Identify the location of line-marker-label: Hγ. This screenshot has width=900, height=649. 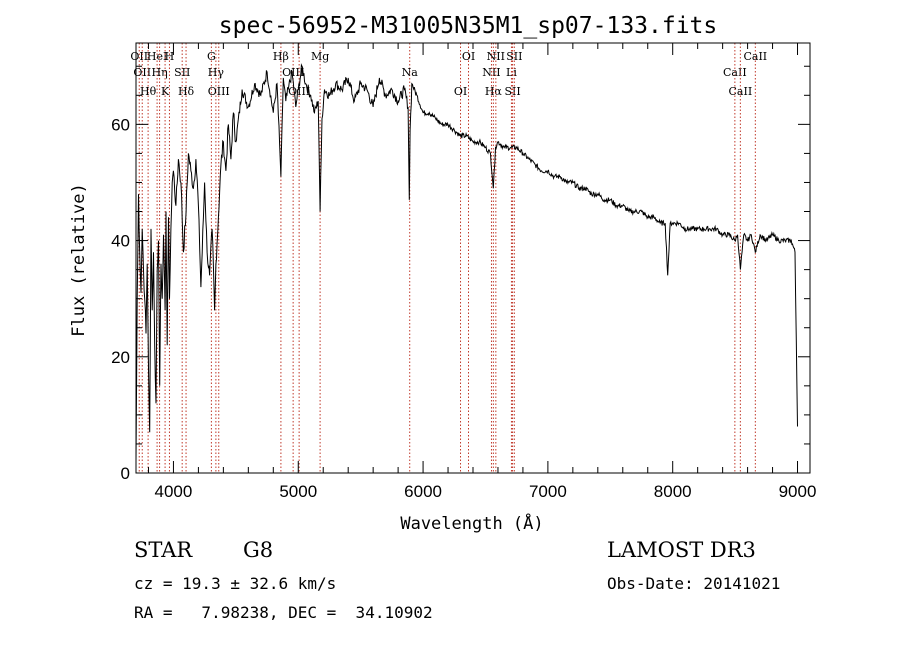
(216, 72).